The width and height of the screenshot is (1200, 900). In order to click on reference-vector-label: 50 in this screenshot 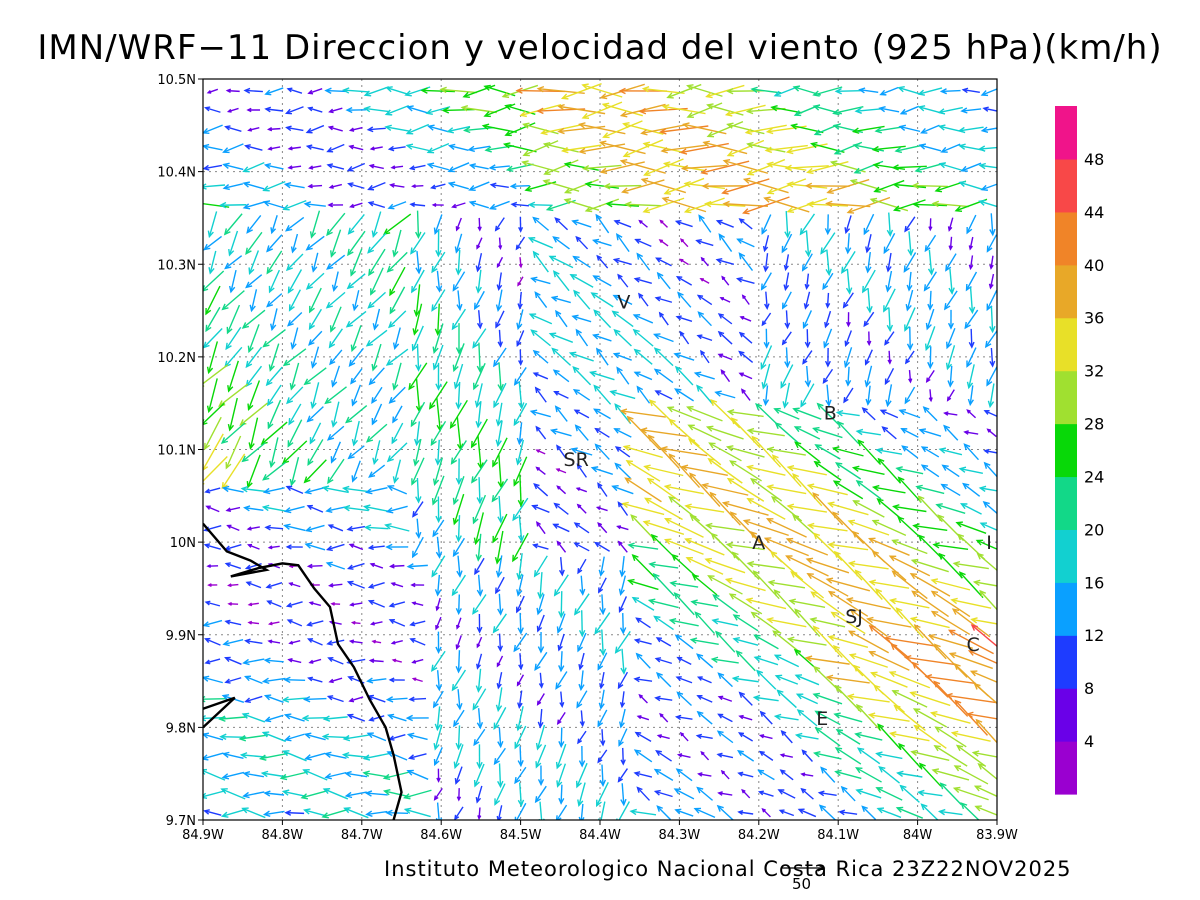, I will do `click(801, 884)`.